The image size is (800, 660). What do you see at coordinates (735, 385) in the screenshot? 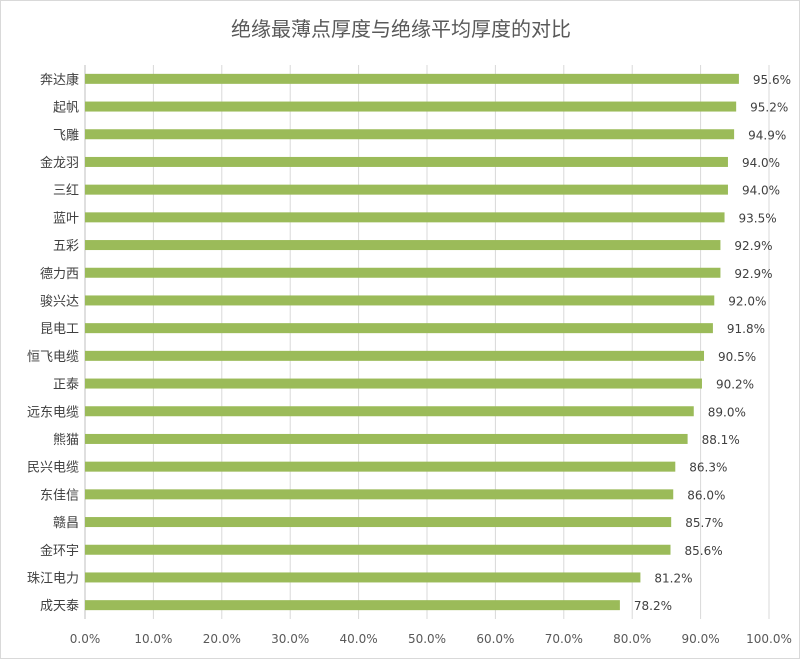
I see `data-label: 90.2%` at bounding box center [735, 385].